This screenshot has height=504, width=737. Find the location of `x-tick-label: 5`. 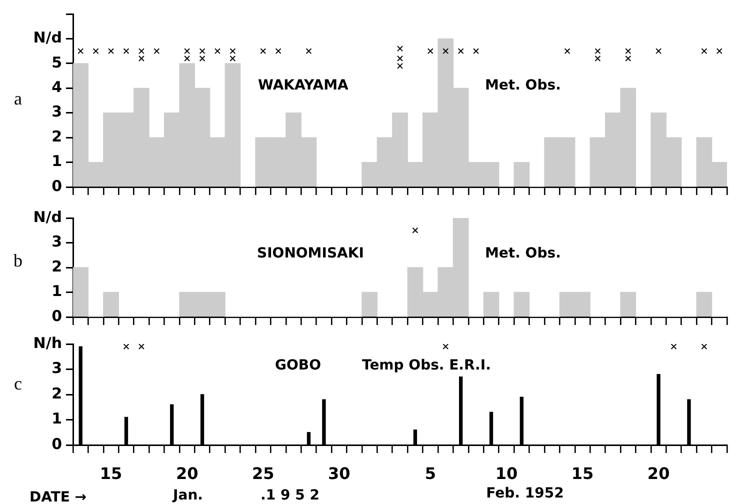

x-tick-label: 5 is located at coordinates (430, 473).